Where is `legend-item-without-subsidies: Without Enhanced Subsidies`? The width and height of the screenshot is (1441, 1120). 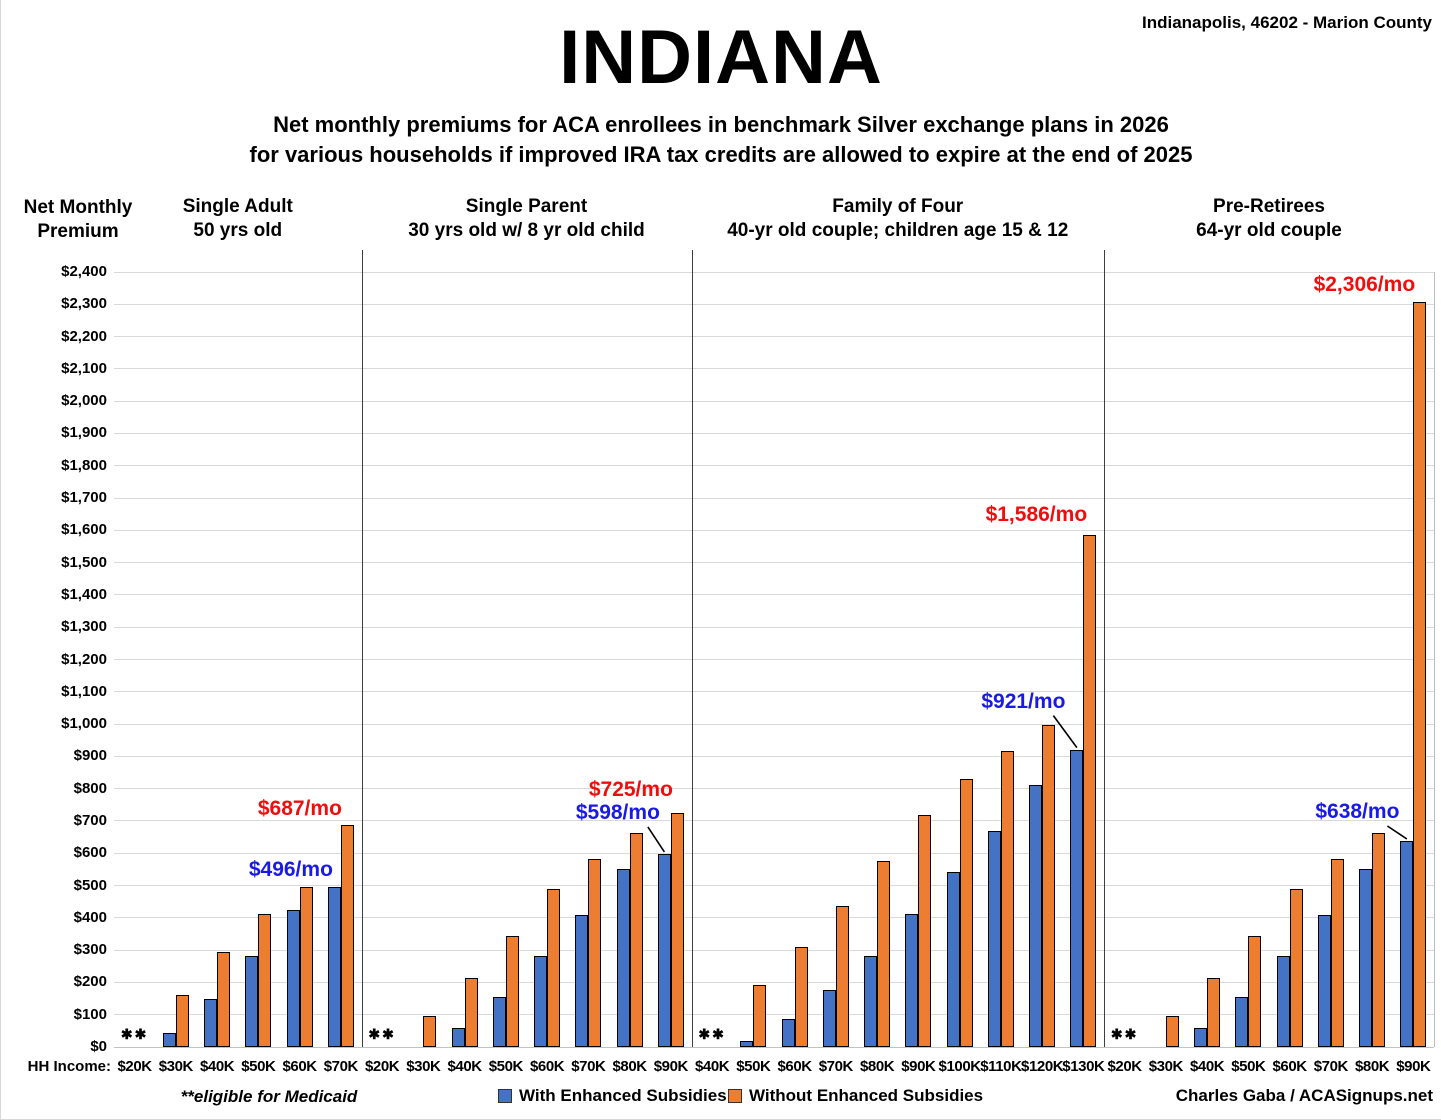 legend-item-without-subsidies: Without Enhanced Subsidies is located at coordinates (855, 1096).